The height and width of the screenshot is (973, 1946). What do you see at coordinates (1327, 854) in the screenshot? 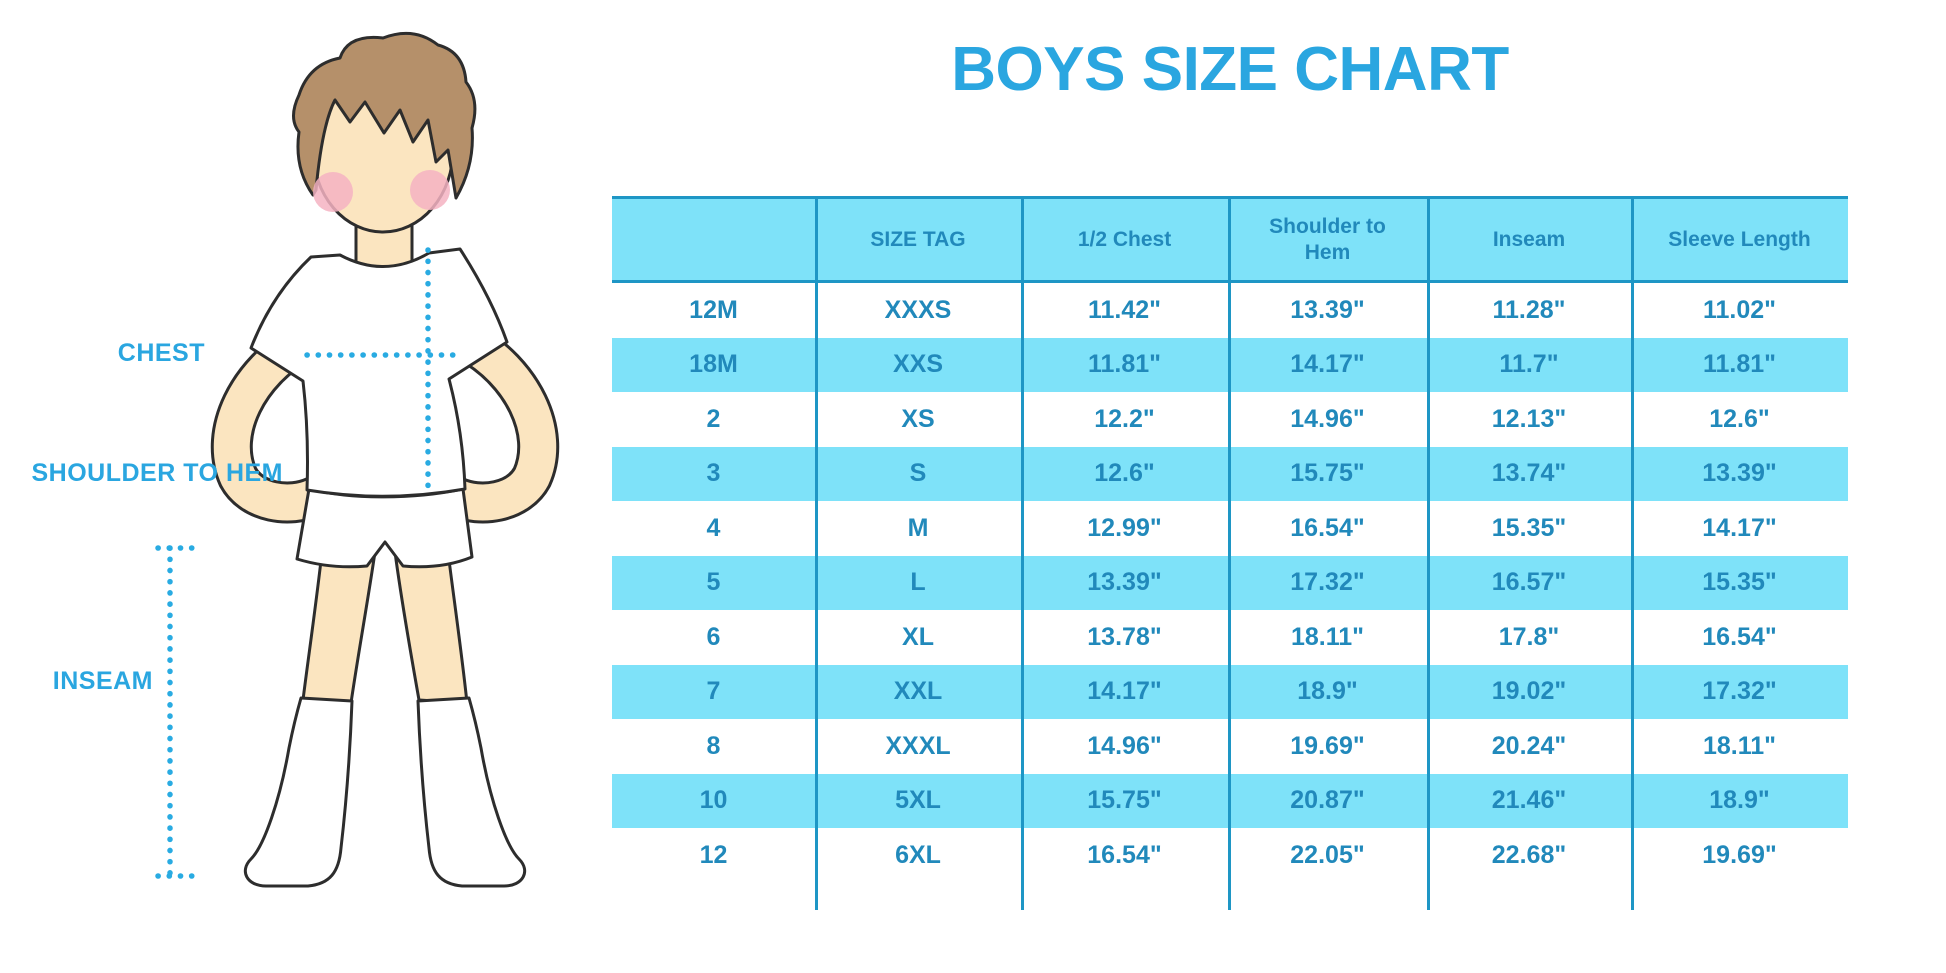
I see `table-cell: 22.05"` at bounding box center [1327, 854].